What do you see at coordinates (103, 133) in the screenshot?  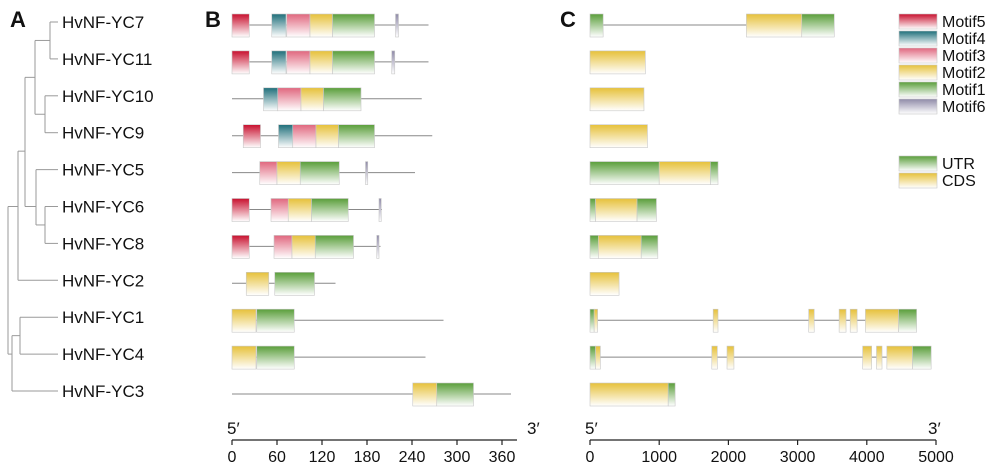 I see `gene-label: HvNF-YC9` at bounding box center [103, 133].